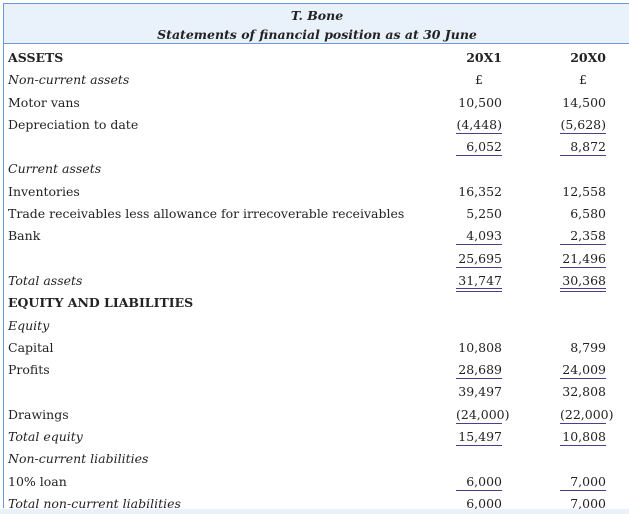  Describe the element at coordinates (583, 125) in the screenshot. I see `value-20x0: (5,628)` at that location.